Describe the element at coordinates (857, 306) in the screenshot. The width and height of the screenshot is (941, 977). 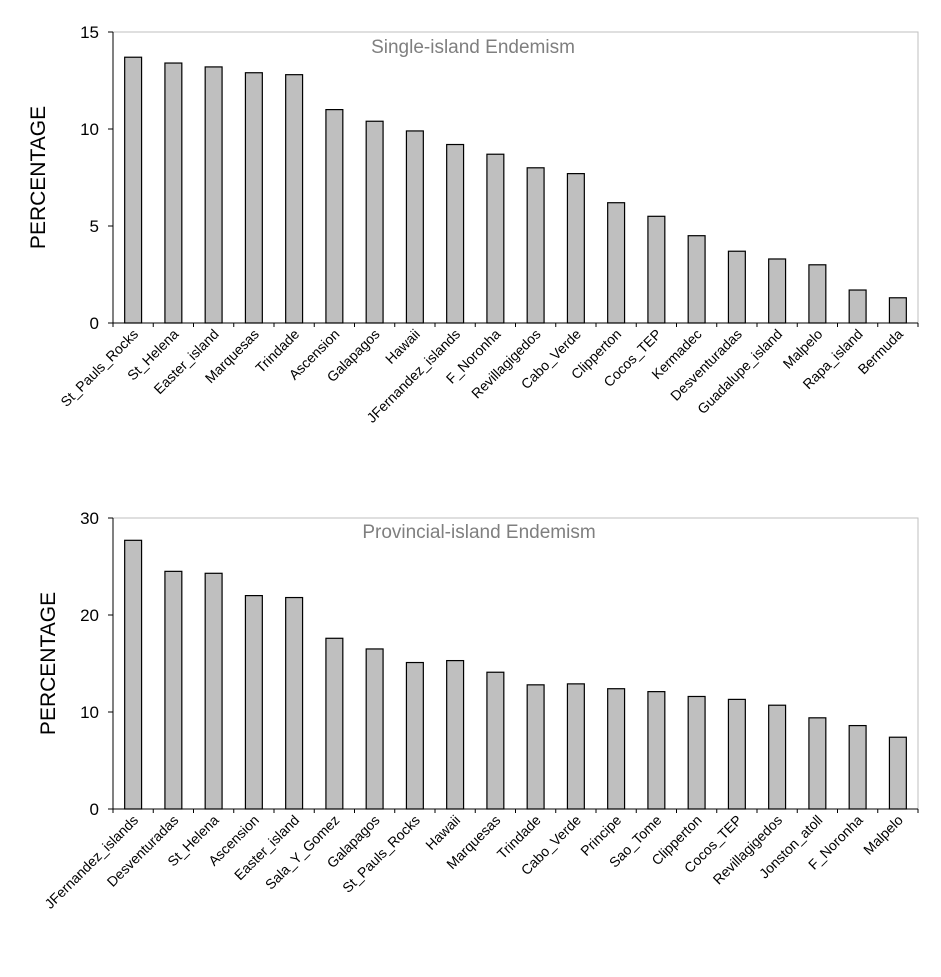
I see `bar-Rapa_island` at that location.